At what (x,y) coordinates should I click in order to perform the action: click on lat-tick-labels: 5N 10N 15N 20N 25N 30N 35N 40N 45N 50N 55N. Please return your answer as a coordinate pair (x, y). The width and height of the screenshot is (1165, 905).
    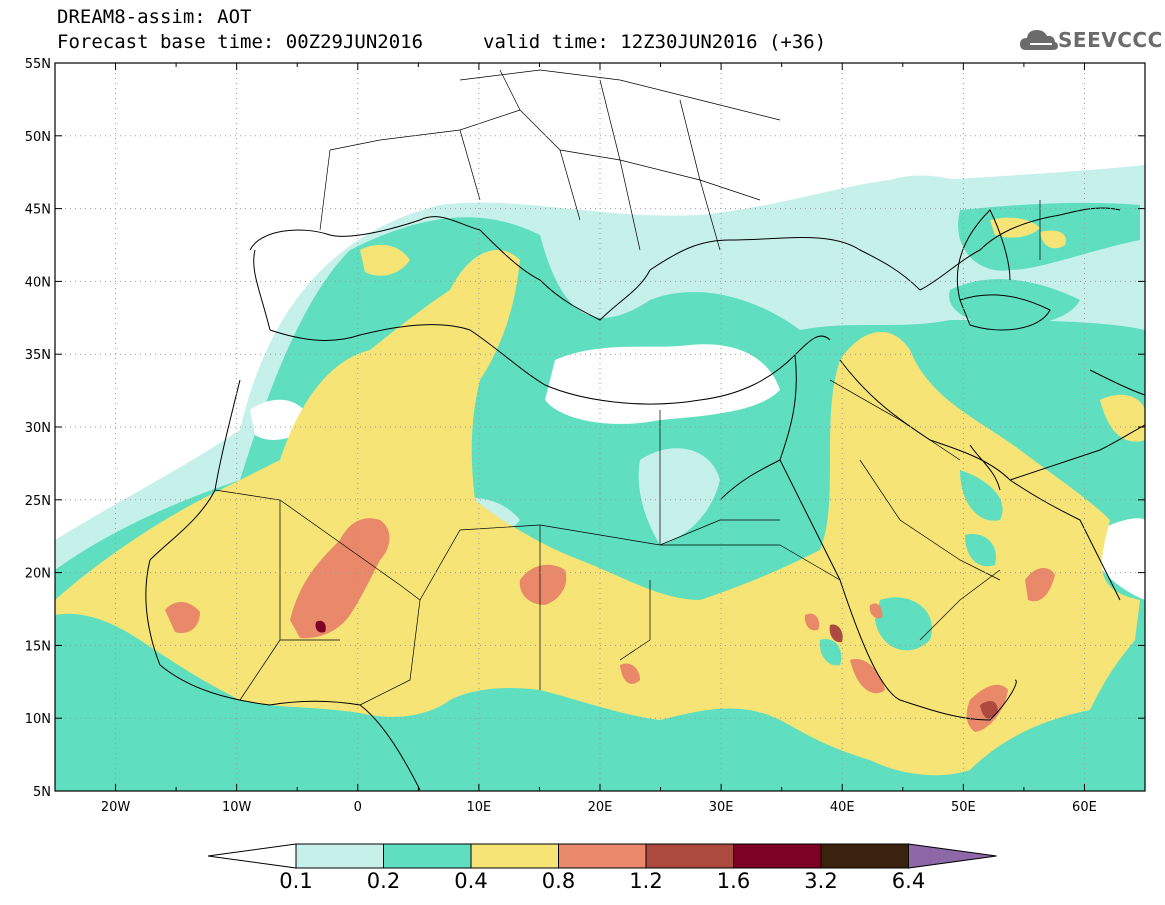
    Looking at the image, I should click on (38, 428).